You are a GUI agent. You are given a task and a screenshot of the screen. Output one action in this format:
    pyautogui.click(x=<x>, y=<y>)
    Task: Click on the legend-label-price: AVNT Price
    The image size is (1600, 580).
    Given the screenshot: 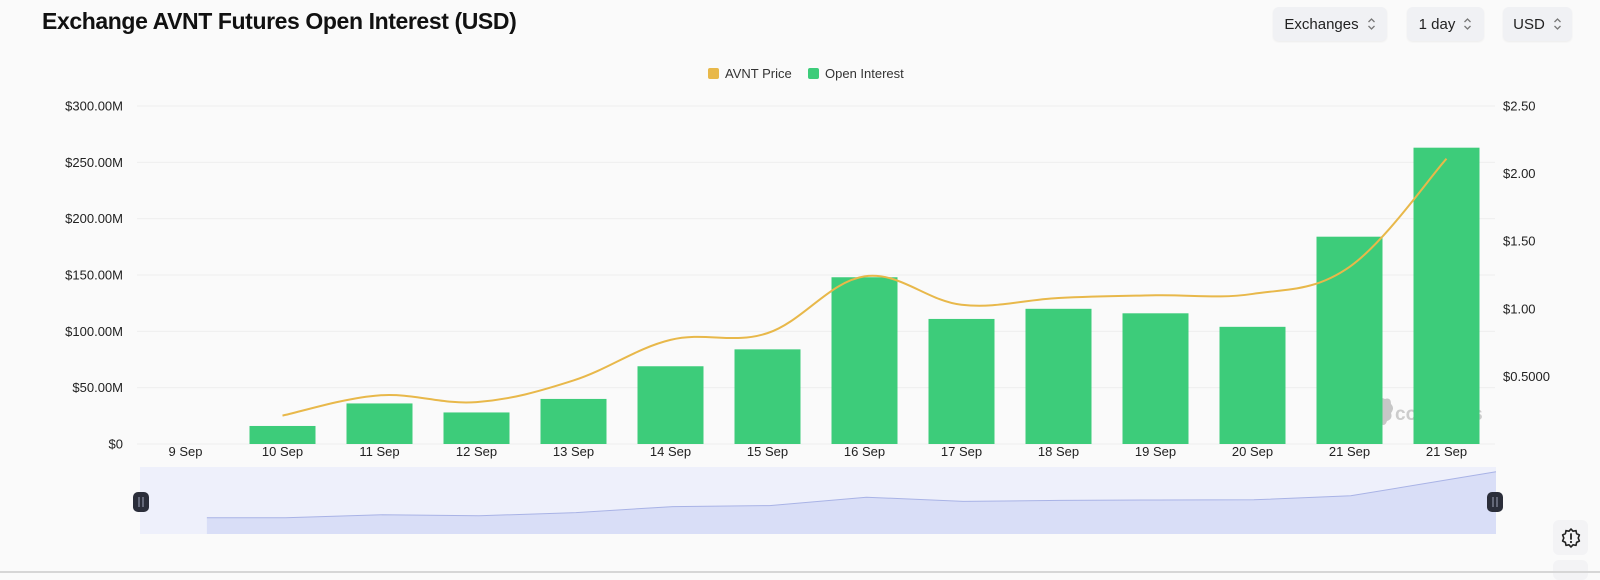 What is the action you would take?
    pyautogui.click(x=758, y=73)
    